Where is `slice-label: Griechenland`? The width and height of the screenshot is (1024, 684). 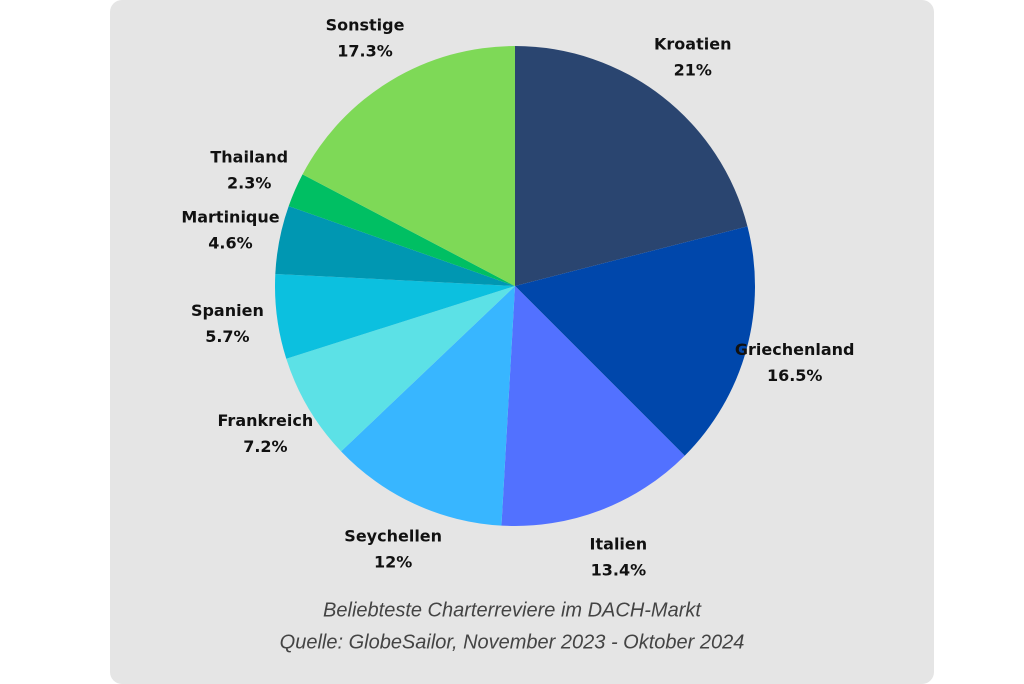 slice-label: Griechenland is located at coordinates (795, 349).